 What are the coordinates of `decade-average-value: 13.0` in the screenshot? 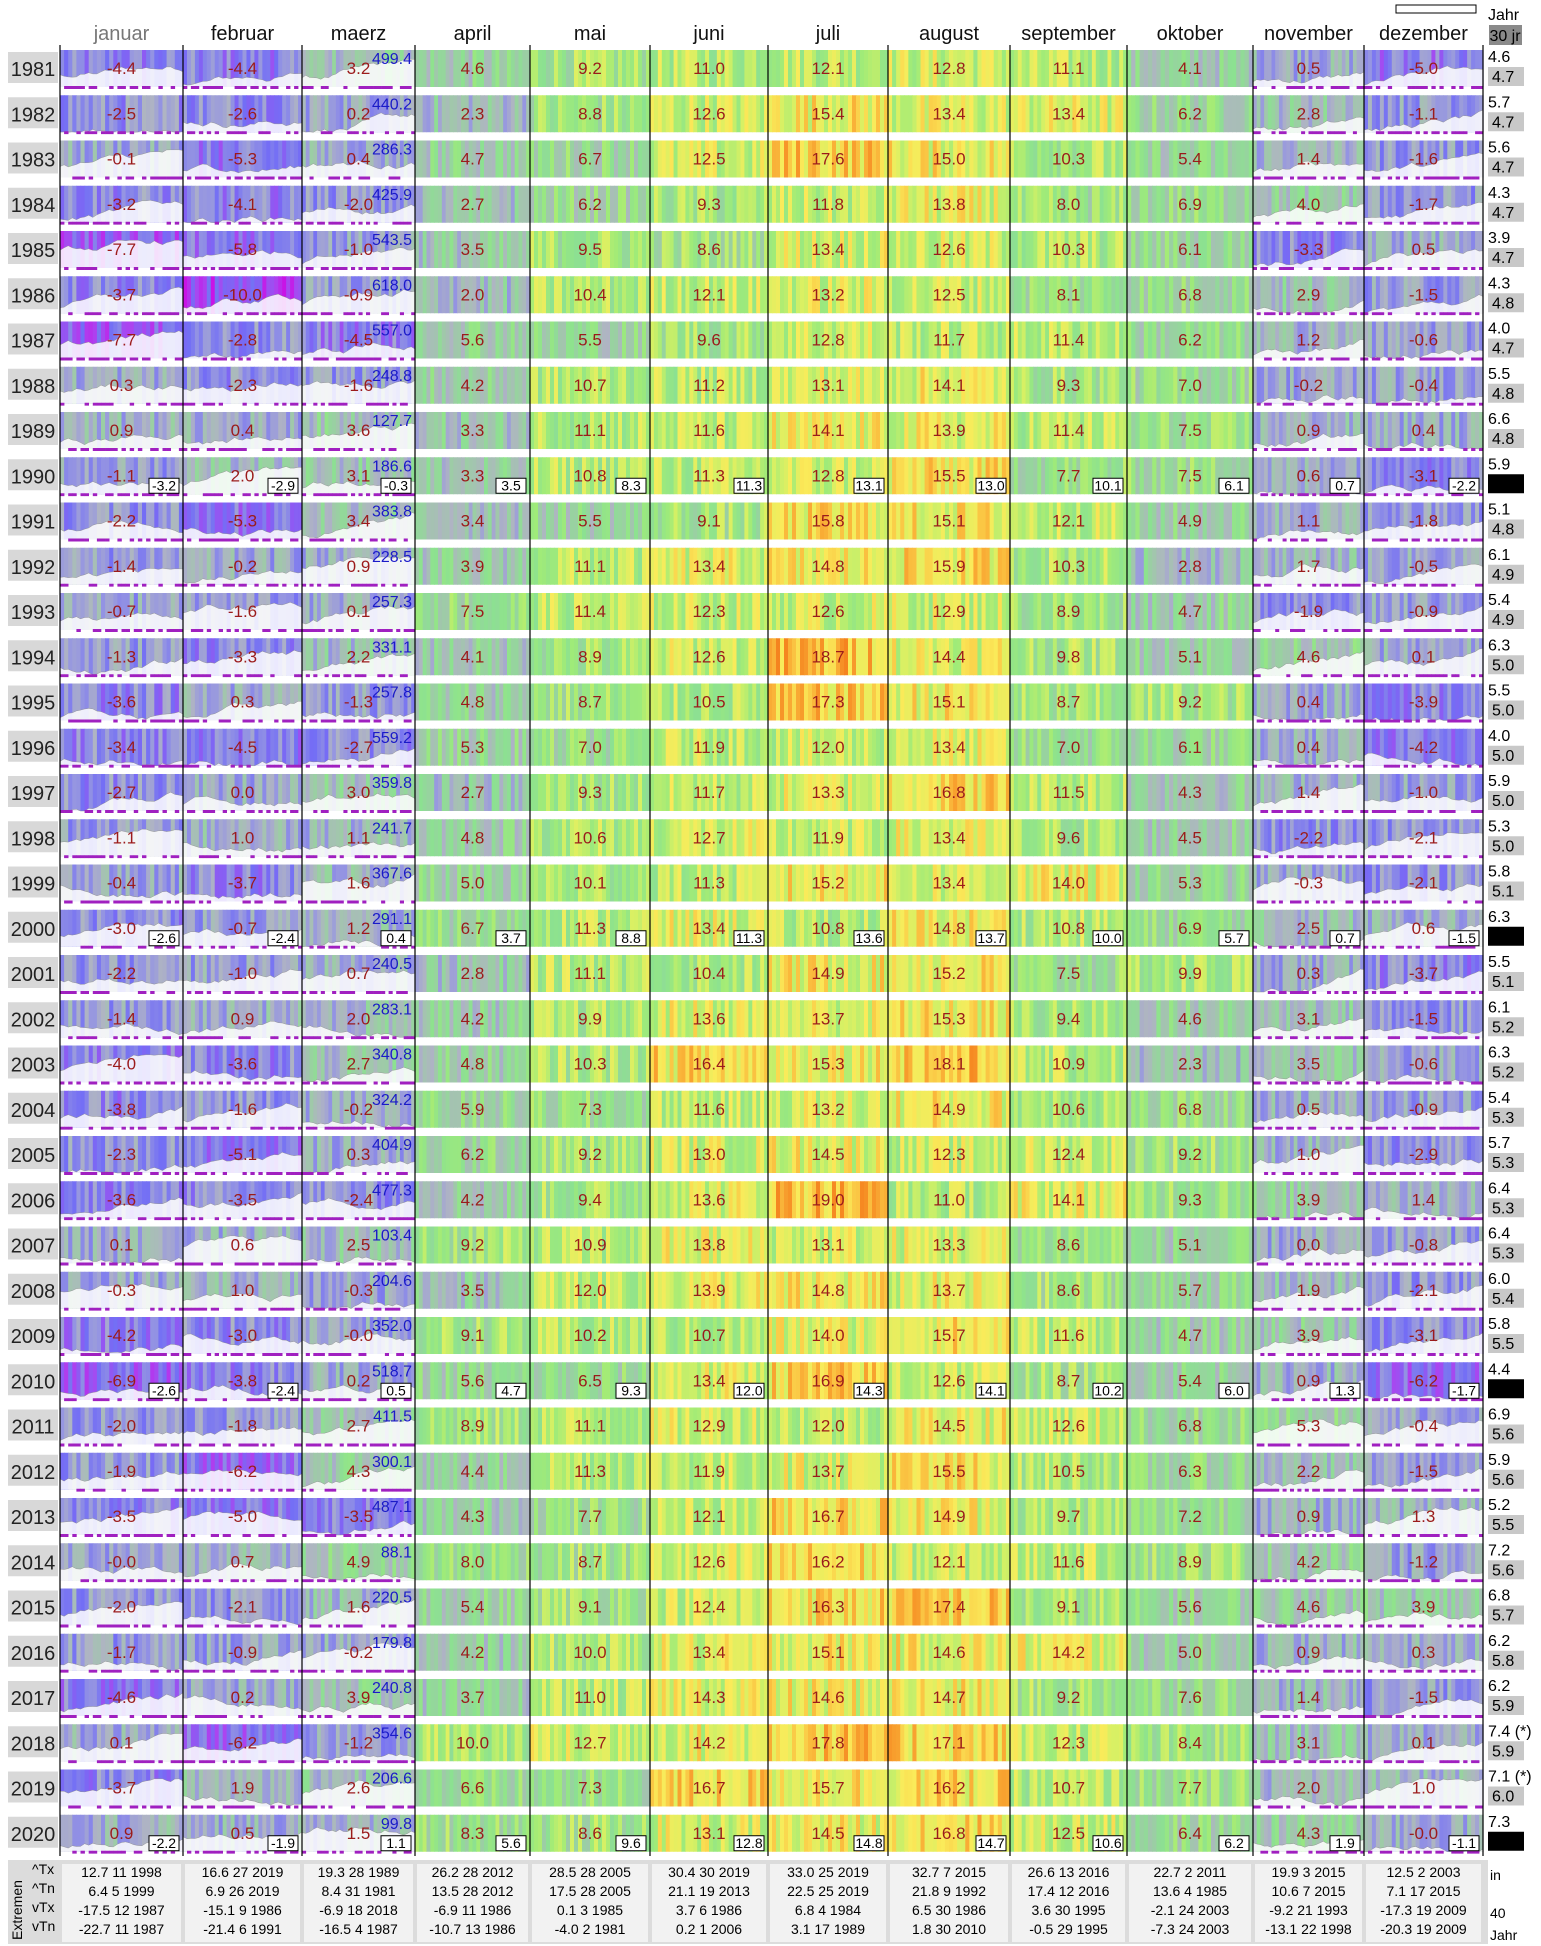 It's located at (990, 485).